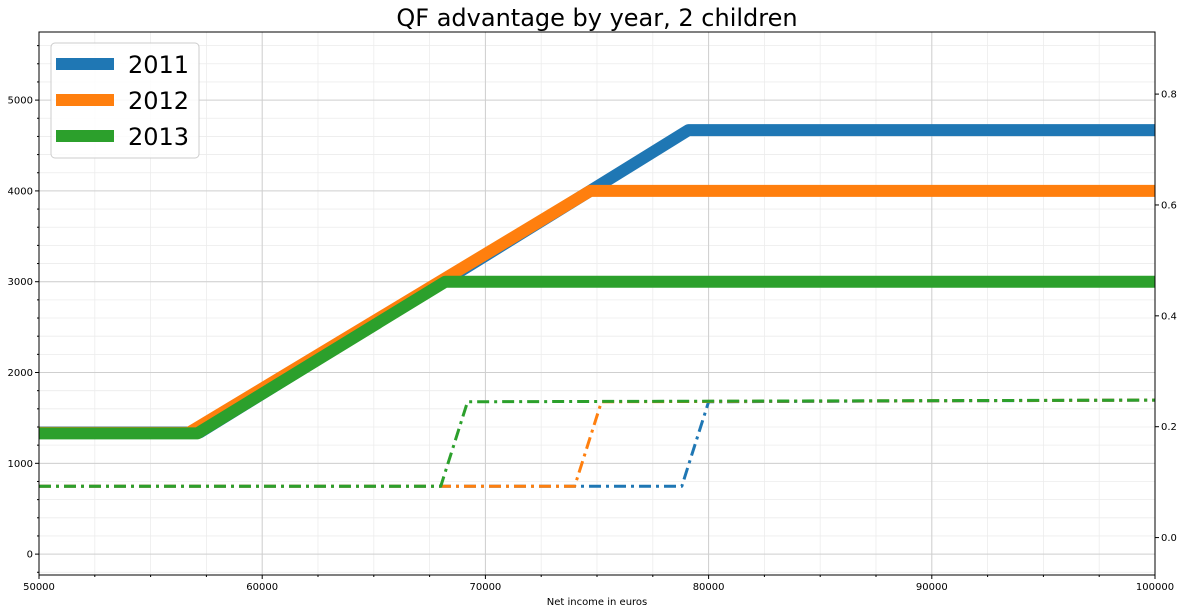 Image resolution: width=1185 pixels, height=613 pixels. What do you see at coordinates (596, 18) in the screenshot?
I see `chart-title: QF advantage by year, 2 children` at bounding box center [596, 18].